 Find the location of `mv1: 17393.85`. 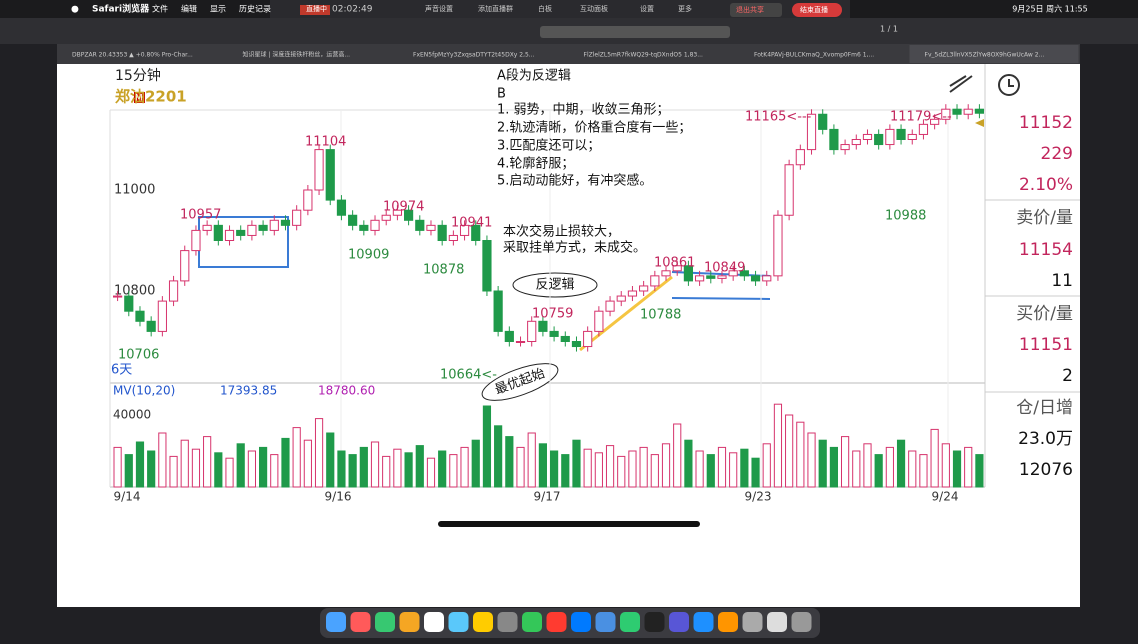

mv1: 17393.85 is located at coordinates (248, 391).